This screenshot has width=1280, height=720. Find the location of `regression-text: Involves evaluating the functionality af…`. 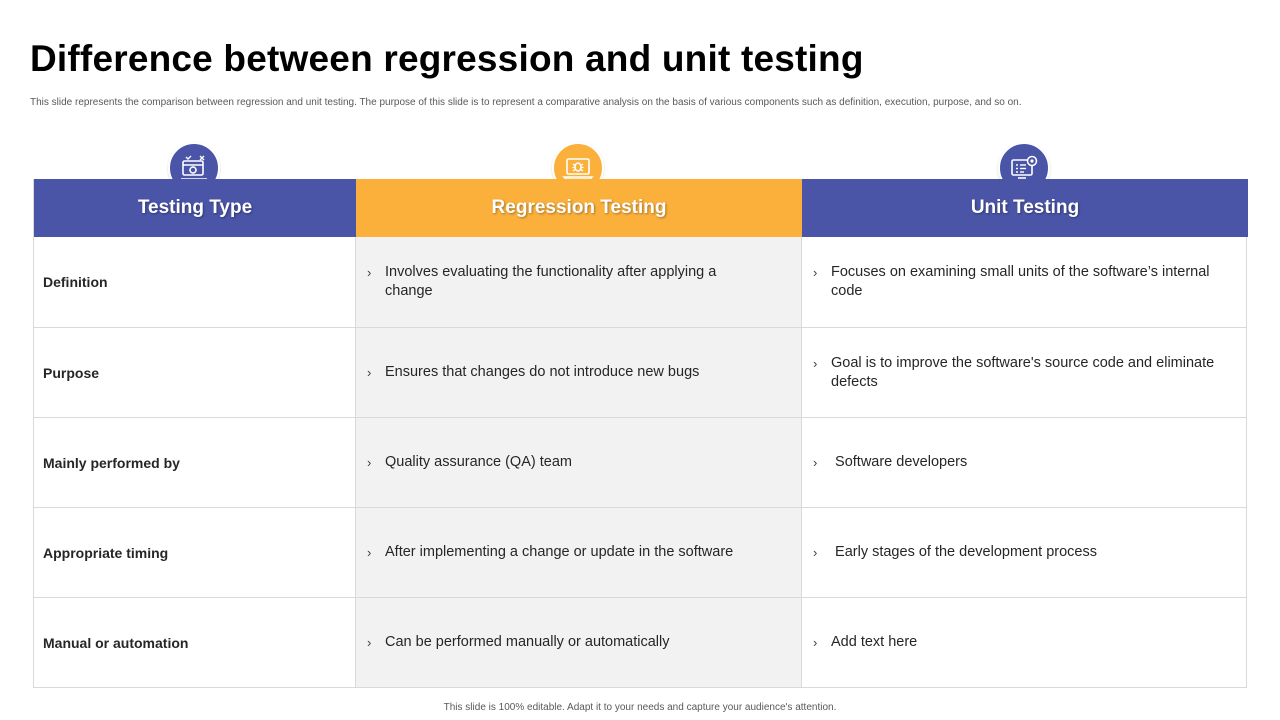

regression-text: Involves evaluating the functionality af… is located at coordinates (551, 281).